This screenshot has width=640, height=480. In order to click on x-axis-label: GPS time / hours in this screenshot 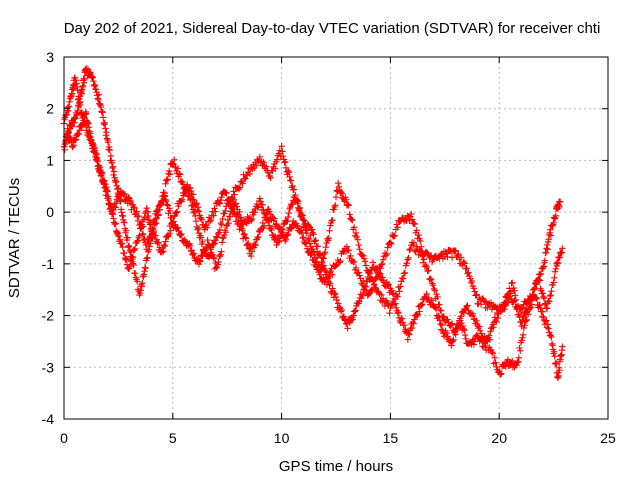, I will do `click(336, 466)`.